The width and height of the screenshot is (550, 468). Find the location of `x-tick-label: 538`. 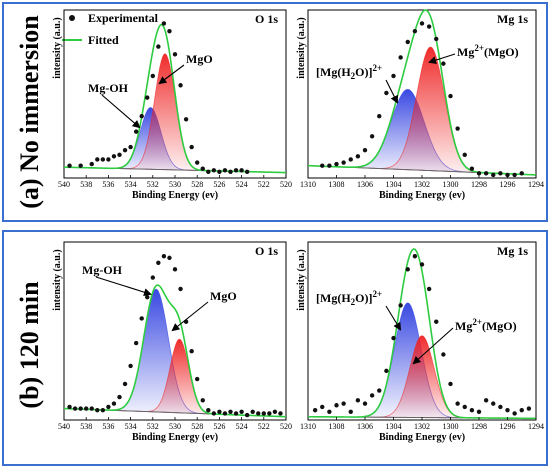

x-tick-label: 538 is located at coordinates (86, 184).